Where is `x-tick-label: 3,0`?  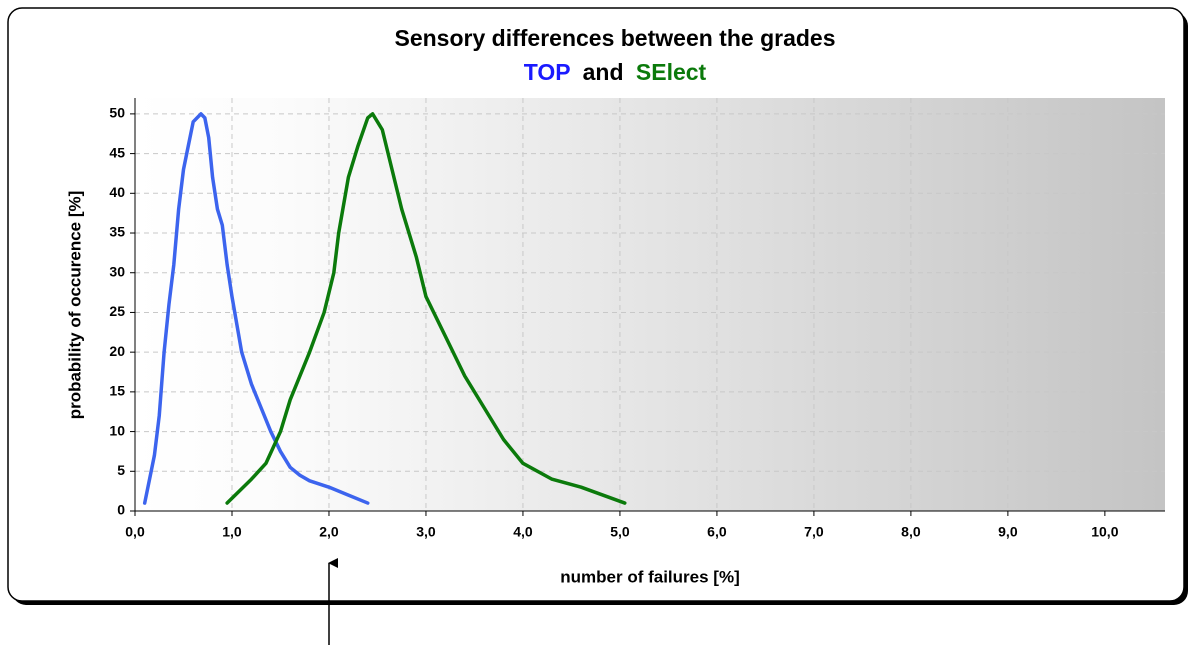
x-tick-label: 3,0 is located at coordinates (426, 532).